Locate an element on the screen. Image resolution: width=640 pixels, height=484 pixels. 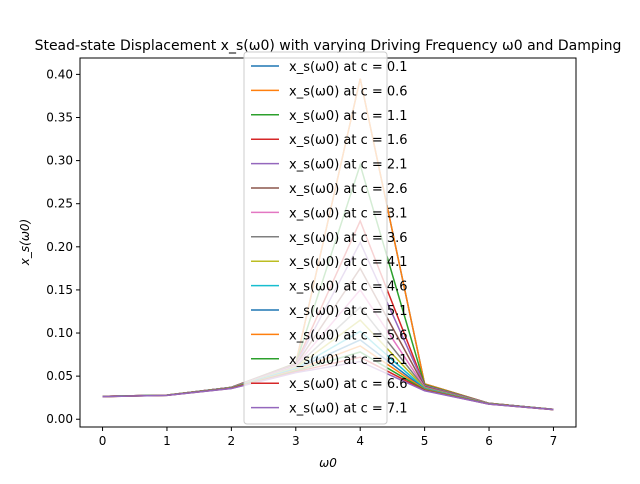
x-tick-label: 6 is located at coordinates (489, 441).